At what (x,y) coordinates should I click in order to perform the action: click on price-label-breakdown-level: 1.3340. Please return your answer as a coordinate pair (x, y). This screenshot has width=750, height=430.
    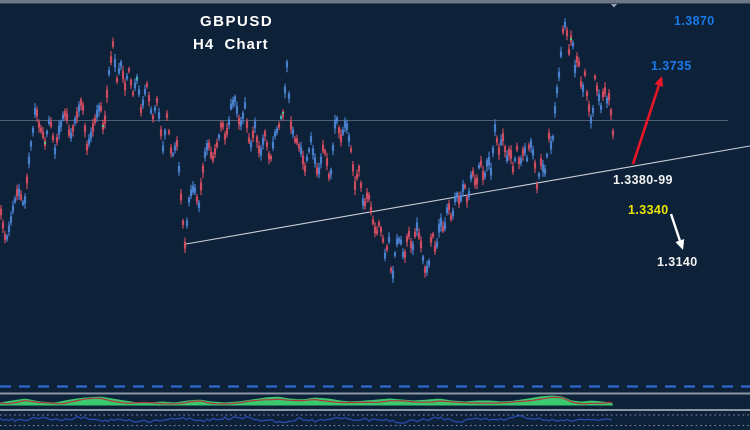
    Looking at the image, I should click on (648, 210).